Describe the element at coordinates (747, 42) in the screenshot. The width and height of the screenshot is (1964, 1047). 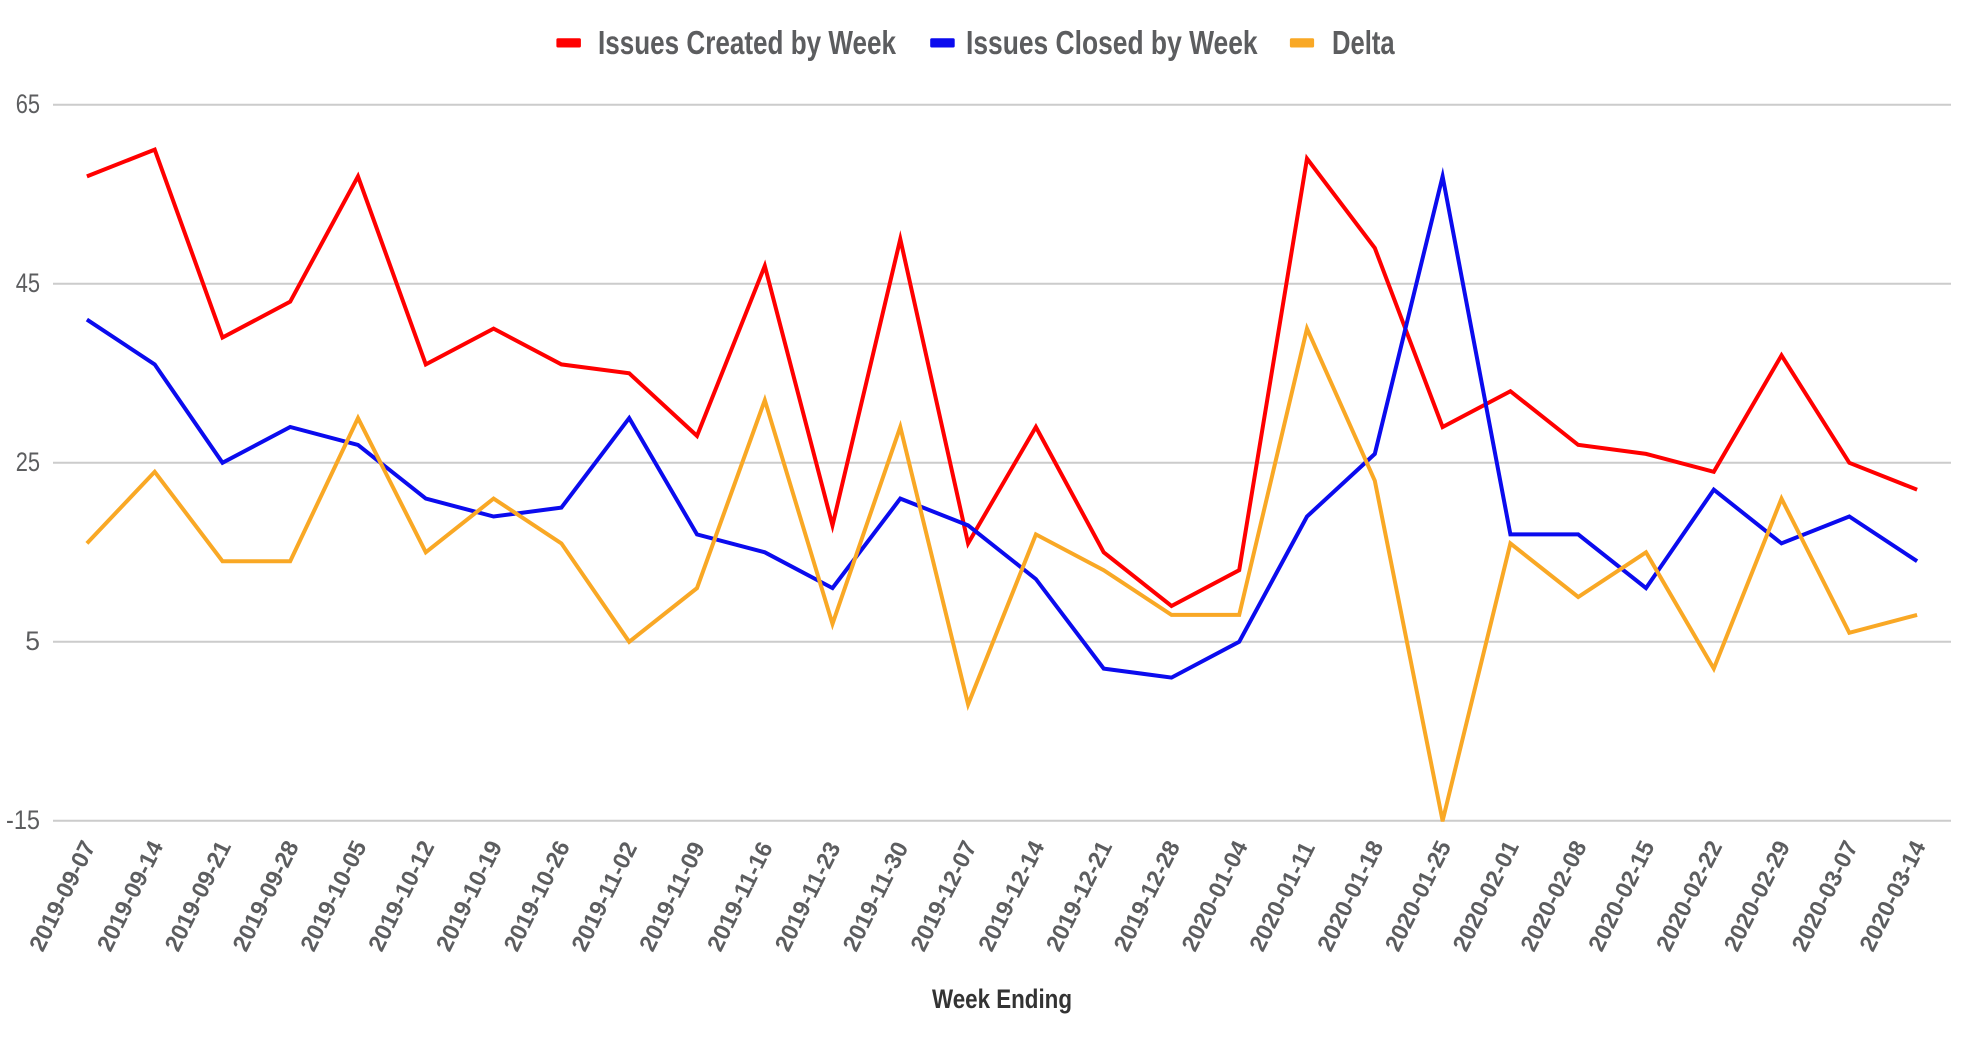
I see `svg-text: Issues Created by Week` at that location.